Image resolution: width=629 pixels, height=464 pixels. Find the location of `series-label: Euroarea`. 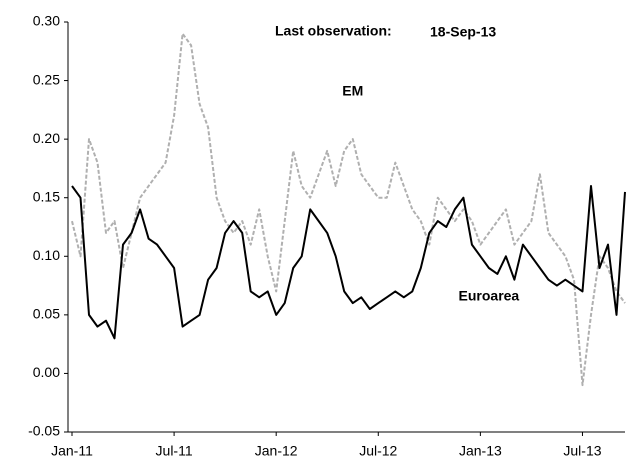

series-label: Euroarea is located at coordinates (489, 296).